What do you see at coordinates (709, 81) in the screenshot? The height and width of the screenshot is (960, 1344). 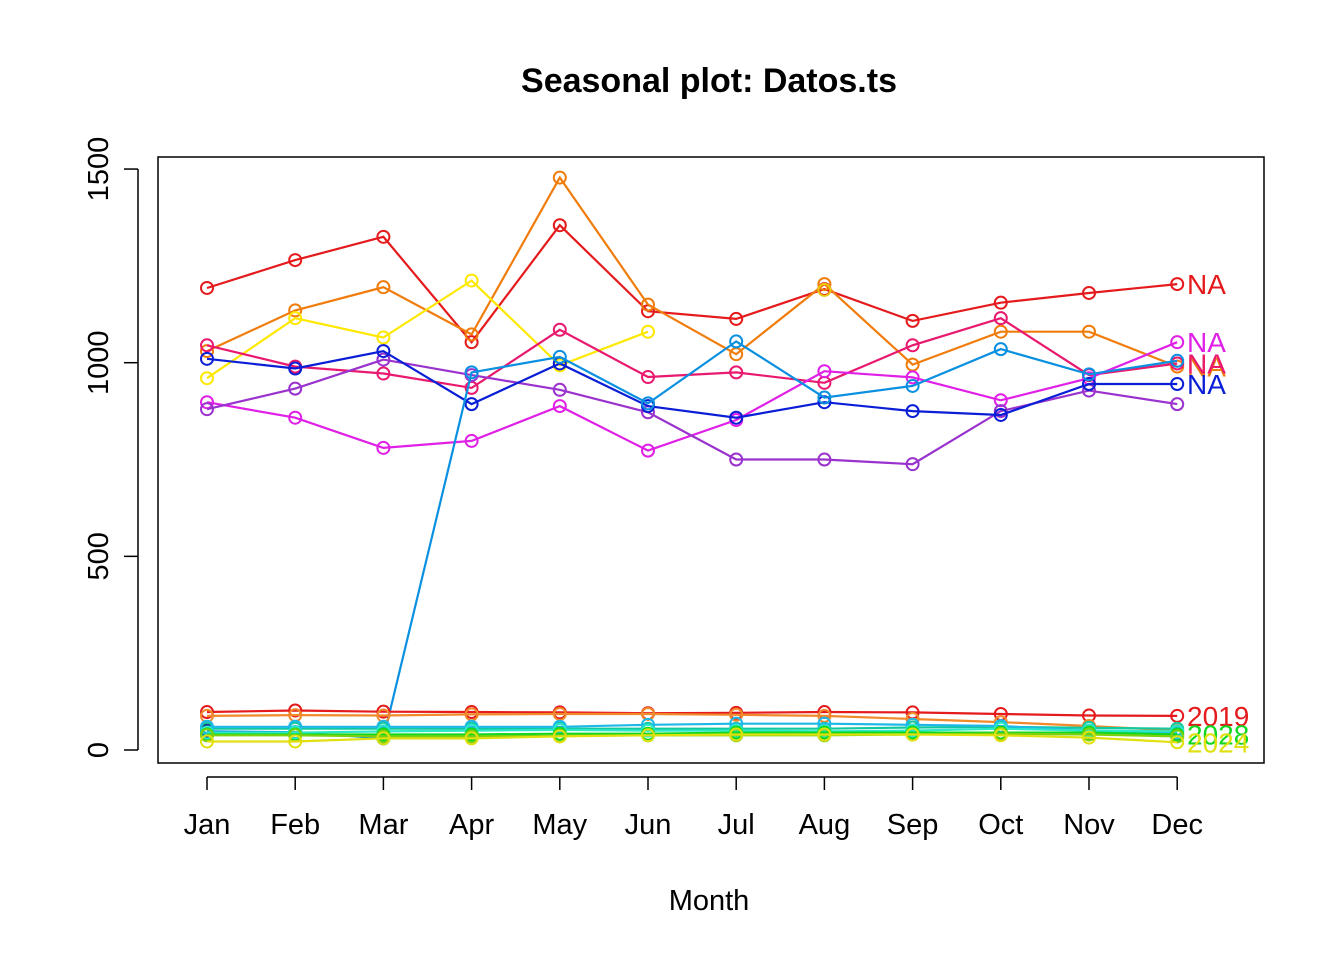 I see `chart-title: Seasonal plot: Datos.ts` at bounding box center [709, 81].